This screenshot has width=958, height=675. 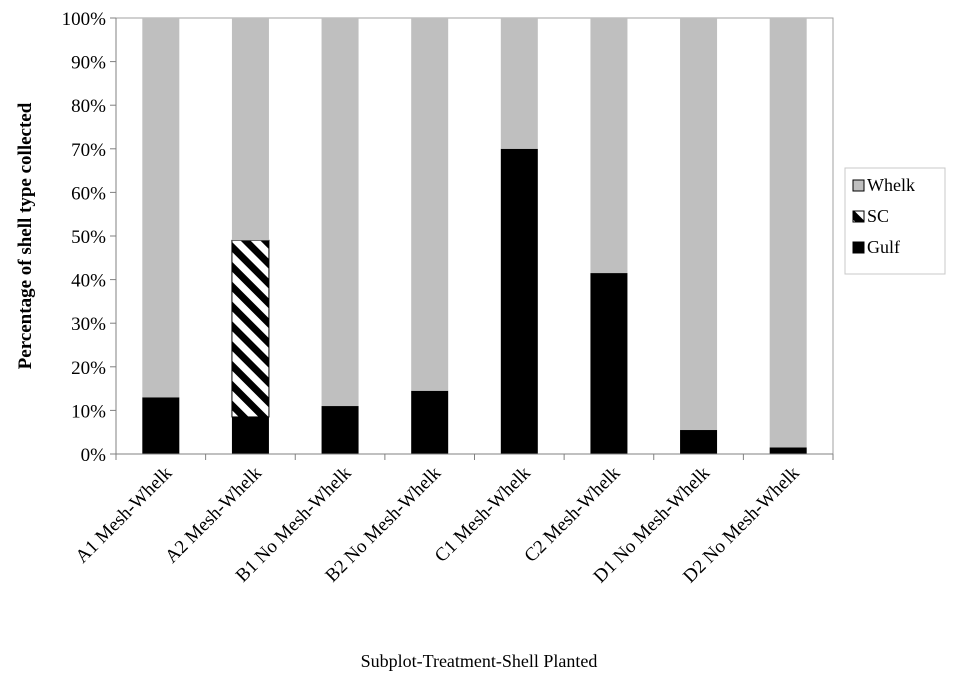 I want to click on legend-swatch-whelk, so click(x=858, y=185).